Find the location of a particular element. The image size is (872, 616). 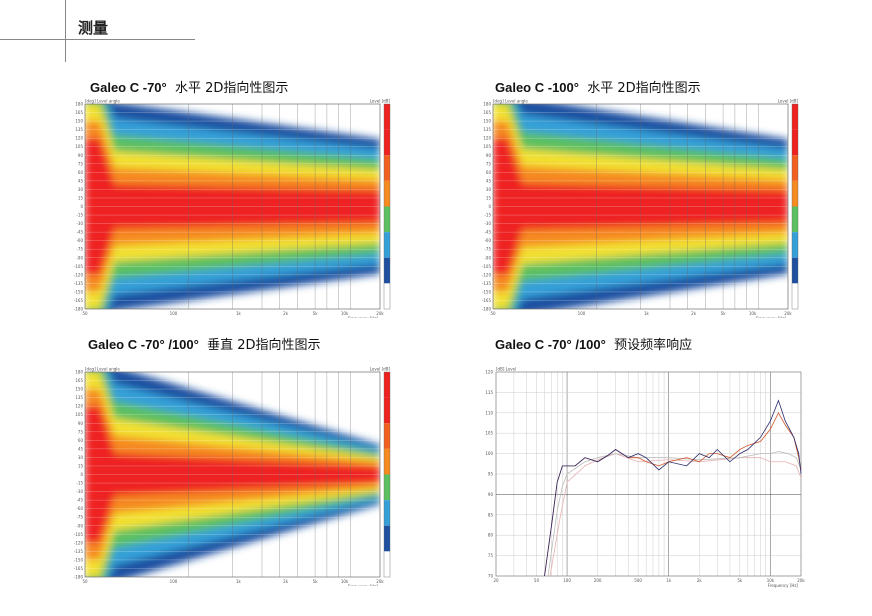

x-tick-label: 200 is located at coordinates (598, 580).